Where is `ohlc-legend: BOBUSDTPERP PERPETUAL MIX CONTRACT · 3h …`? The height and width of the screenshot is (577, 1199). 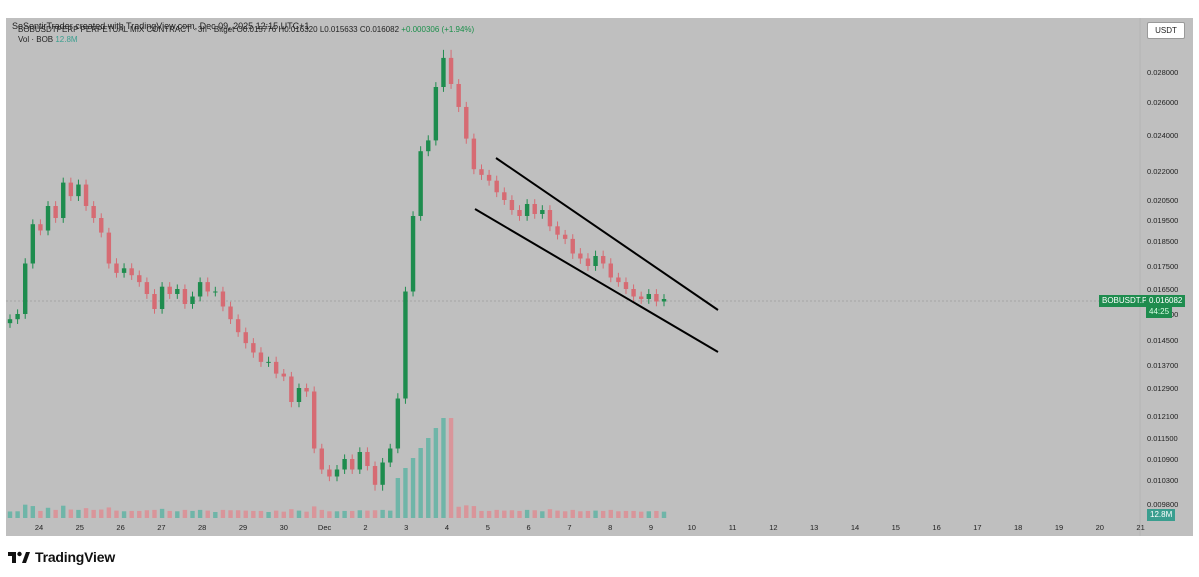
ohlc-legend: BOBUSDTPERP PERPETUAL MIX CONTRACT · 3h … is located at coordinates (246, 29).